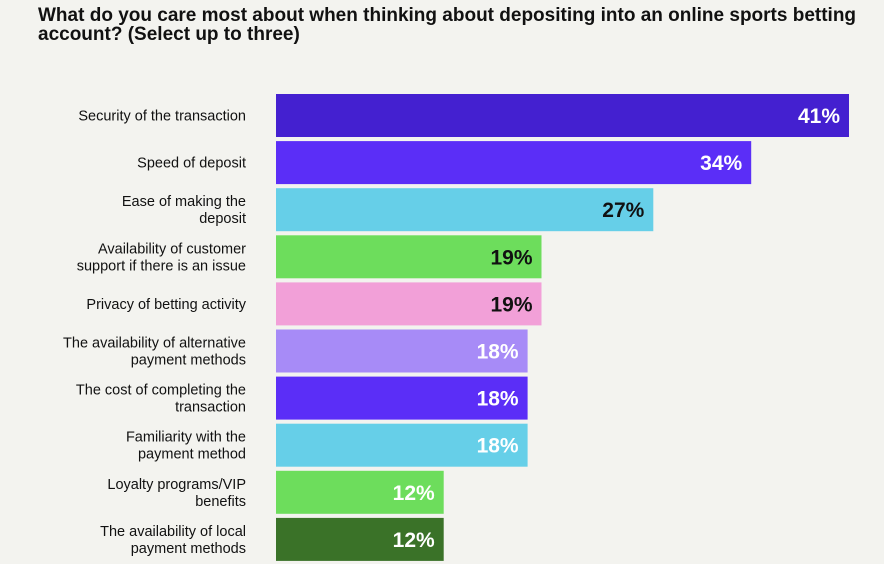  I want to click on value-label-4: 19%, so click(511, 304).